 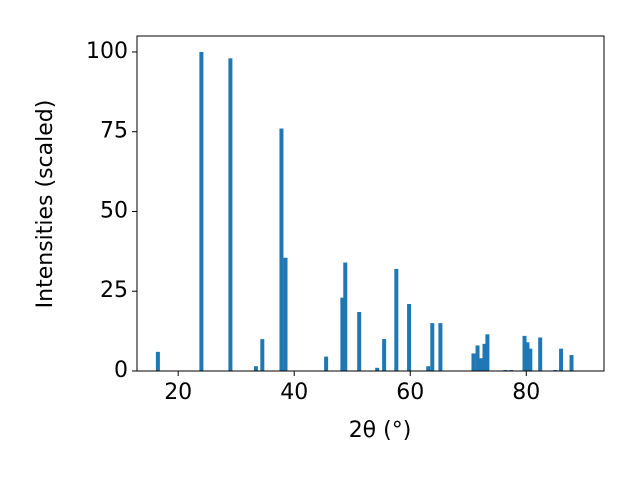 I want to click on x-tick-label: 40, so click(x=294, y=392).